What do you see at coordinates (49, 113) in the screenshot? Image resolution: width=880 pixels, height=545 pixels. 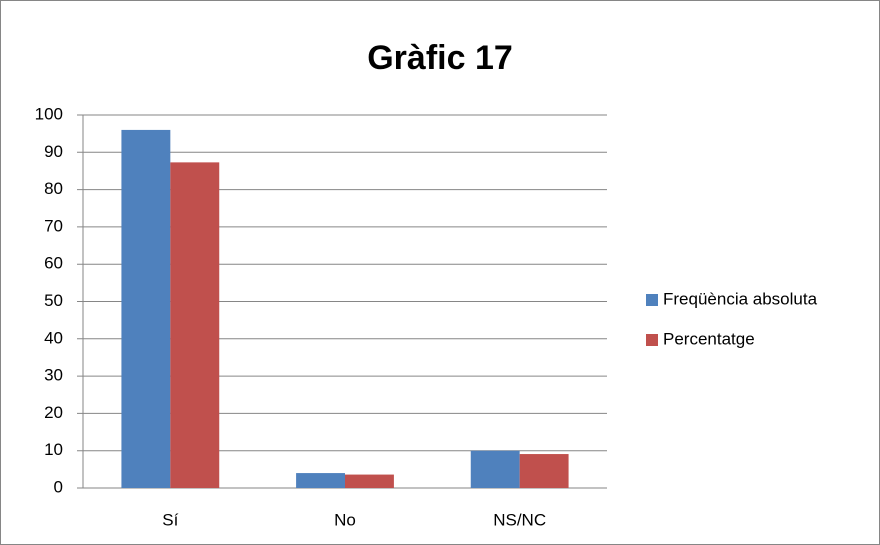 I see `y-tick-label: 100` at bounding box center [49, 113].